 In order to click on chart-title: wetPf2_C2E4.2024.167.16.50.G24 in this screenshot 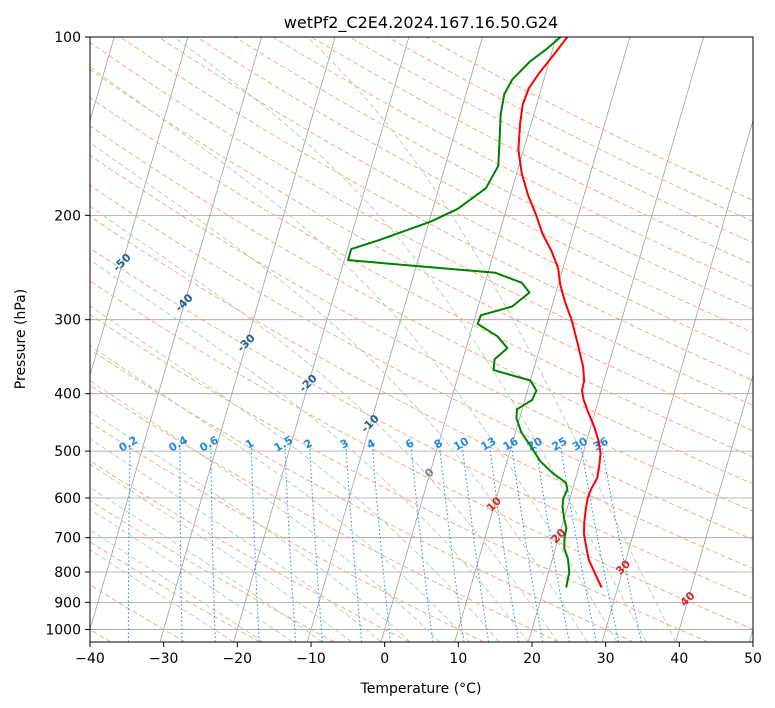, I will do `click(421, 23)`.